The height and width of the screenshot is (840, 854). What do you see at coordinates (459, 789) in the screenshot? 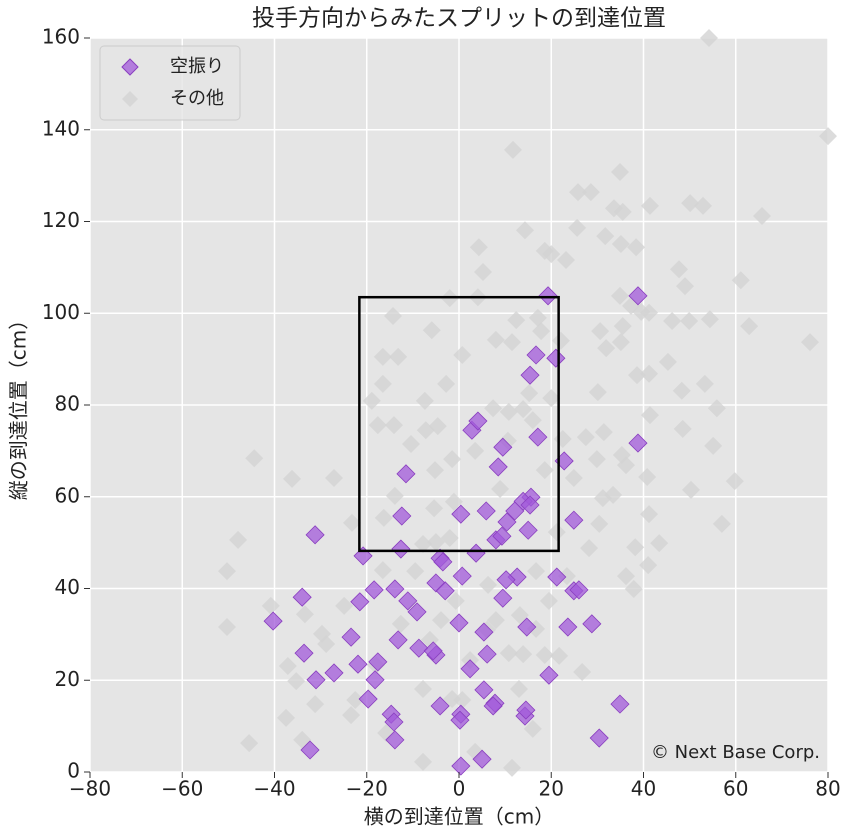
I see `x-tick-label: 0` at bounding box center [459, 789].